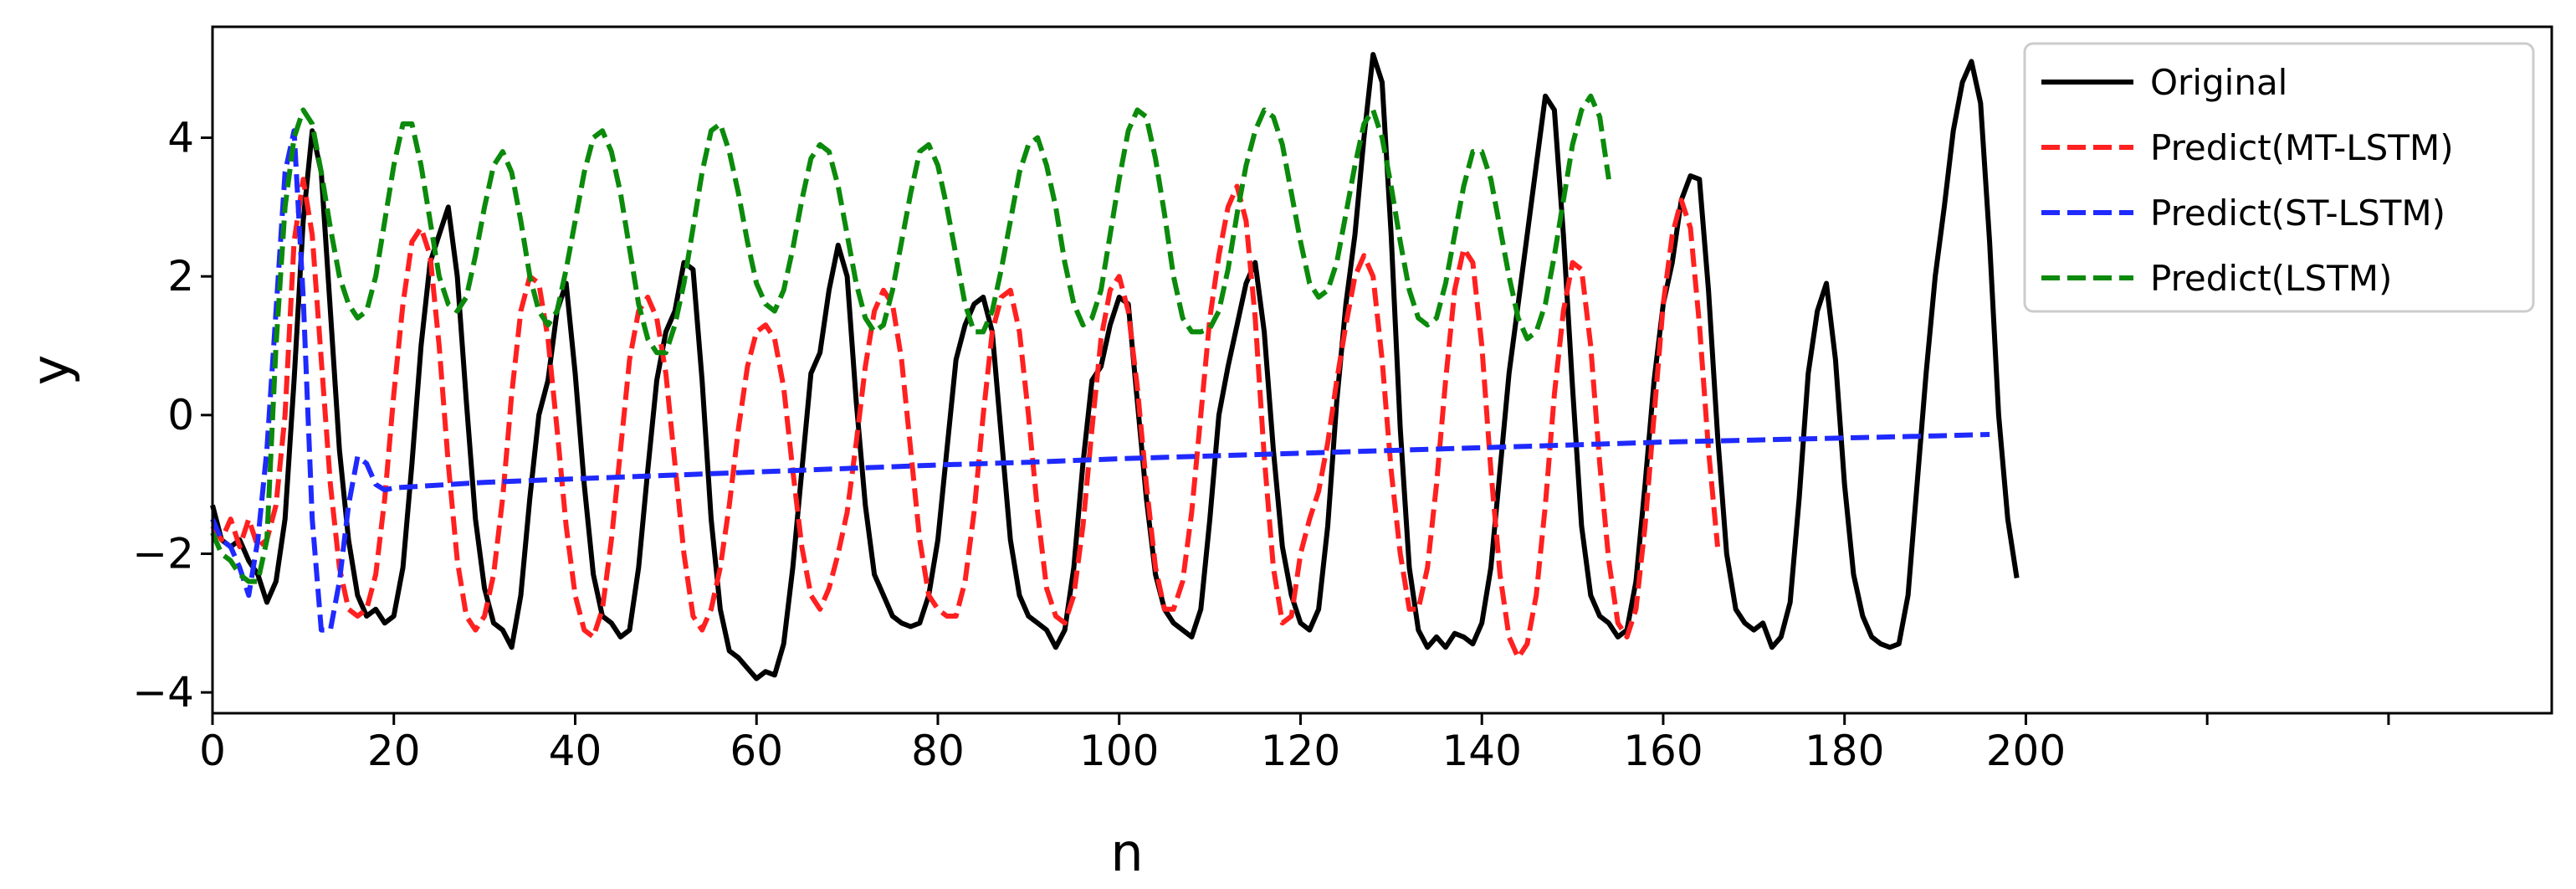 This screenshot has height=889, width=2576. I want to click on x-tick-label: 200, so click(2026, 751).